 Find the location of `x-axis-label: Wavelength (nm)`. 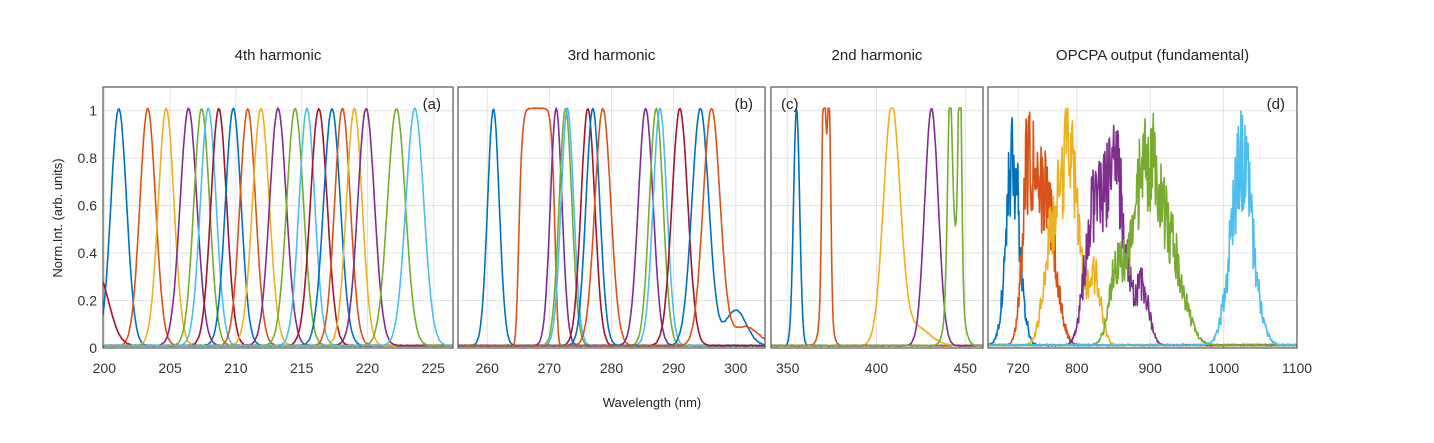

x-axis-label: Wavelength (nm) is located at coordinates (652, 402).